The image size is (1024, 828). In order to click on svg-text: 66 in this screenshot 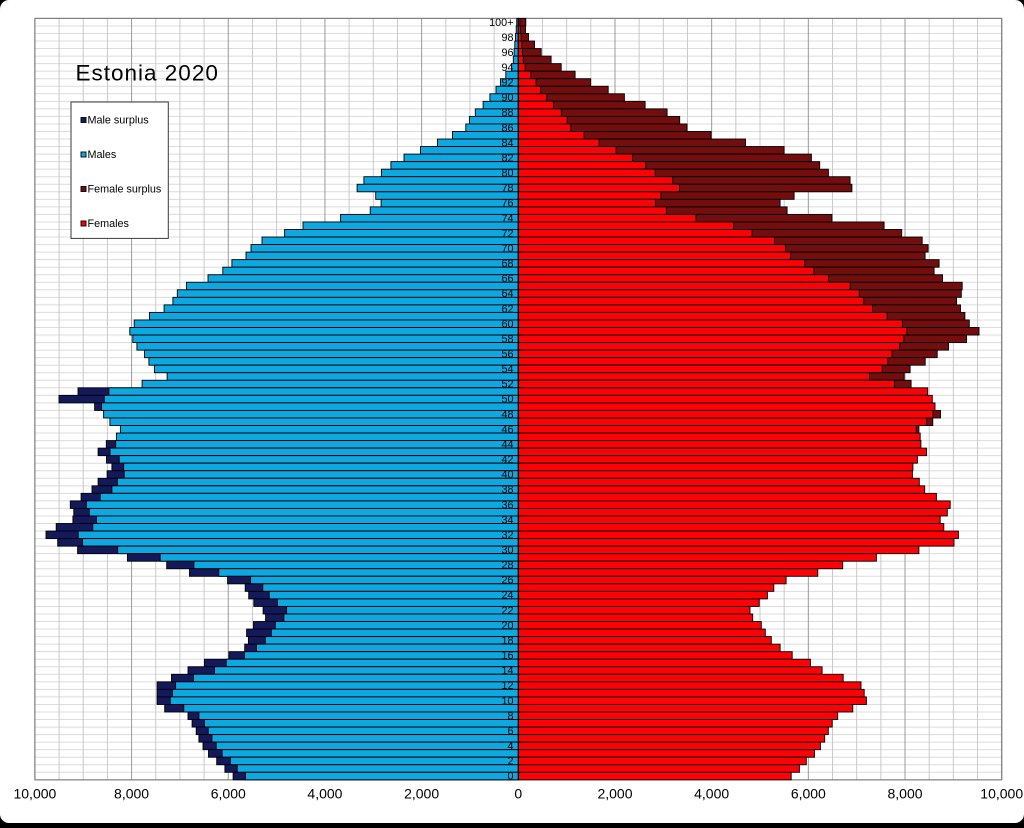, I will do `click(507, 279)`.